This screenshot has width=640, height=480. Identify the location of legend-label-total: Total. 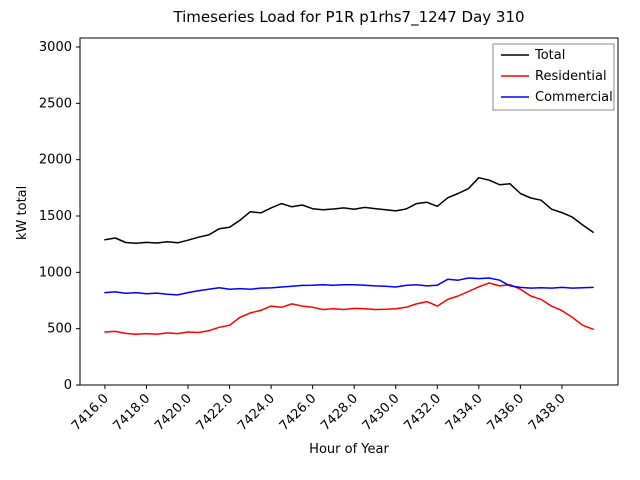
(549, 55).